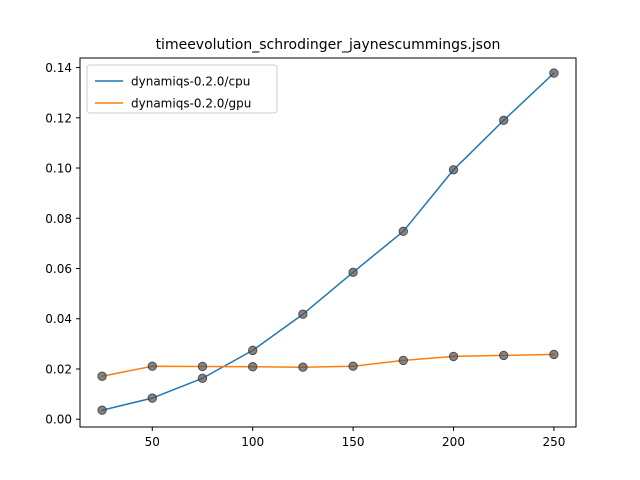 Image resolution: width=640 pixels, height=480 pixels. Describe the element at coordinates (191, 104) in the screenshot. I see `legend-label: dynamiqs-0.2.0/gpu` at that location.